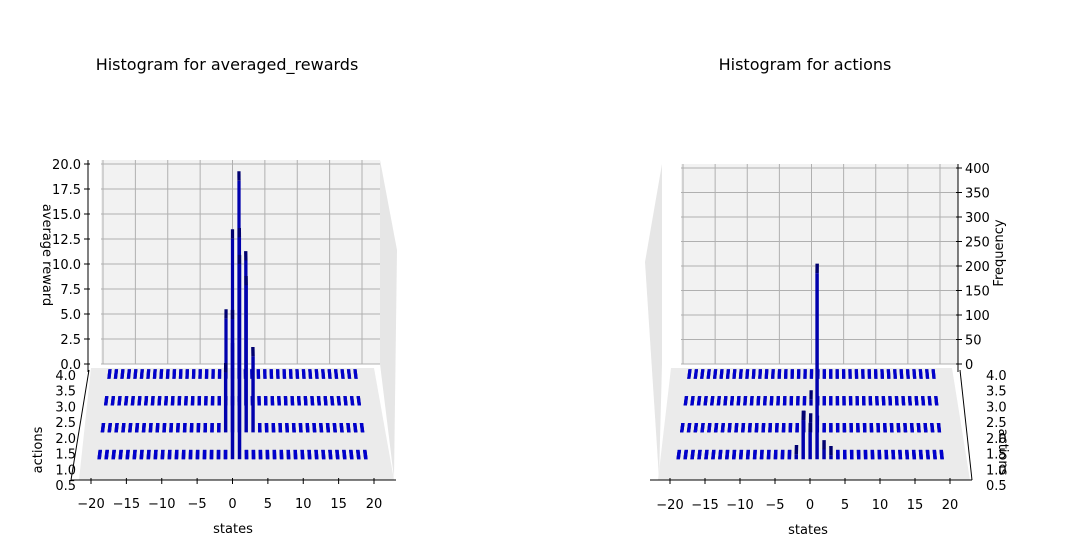  Describe the element at coordinates (996, 439) in the screenshot. I see `y-tick-label: 2.0` at that location.